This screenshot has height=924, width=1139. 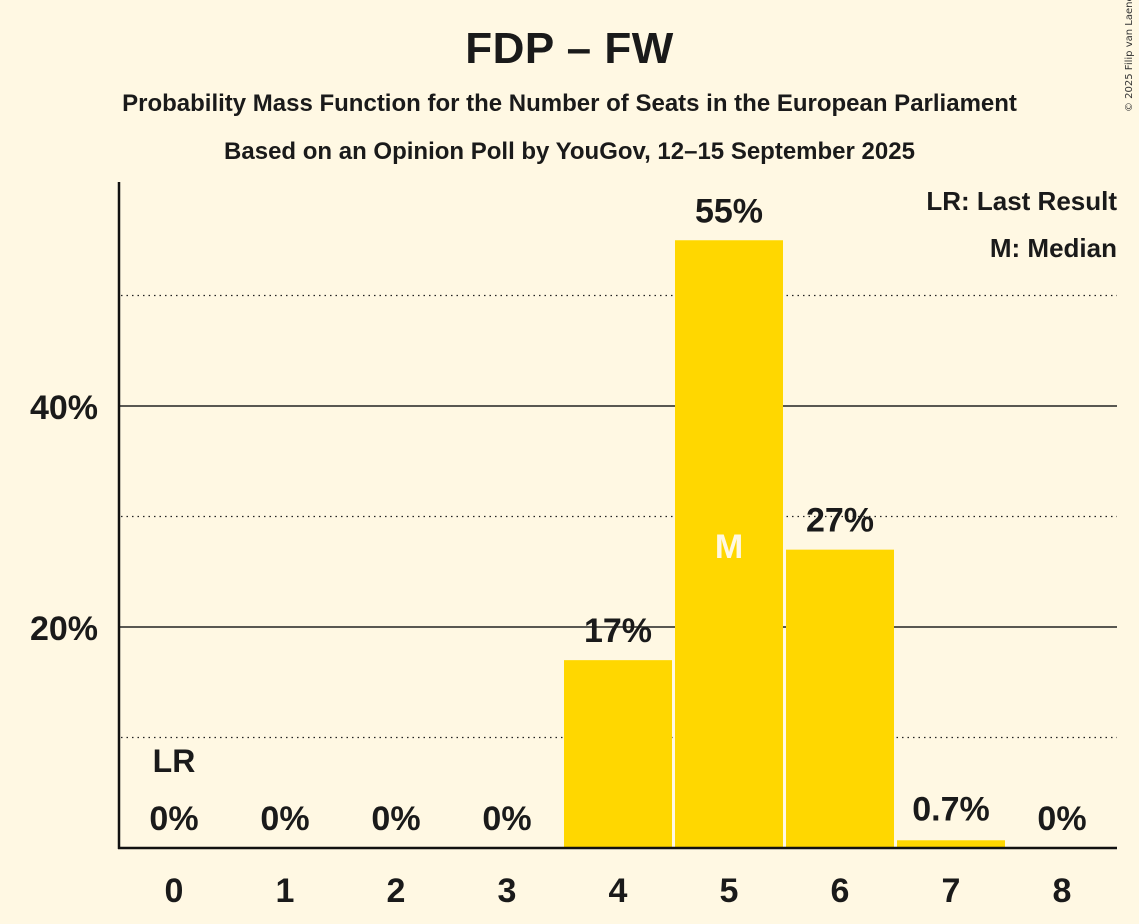 What do you see at coordinates (729, 547) in the screenshot?
I see `median-marker: M` at bounding box center [729, 547].